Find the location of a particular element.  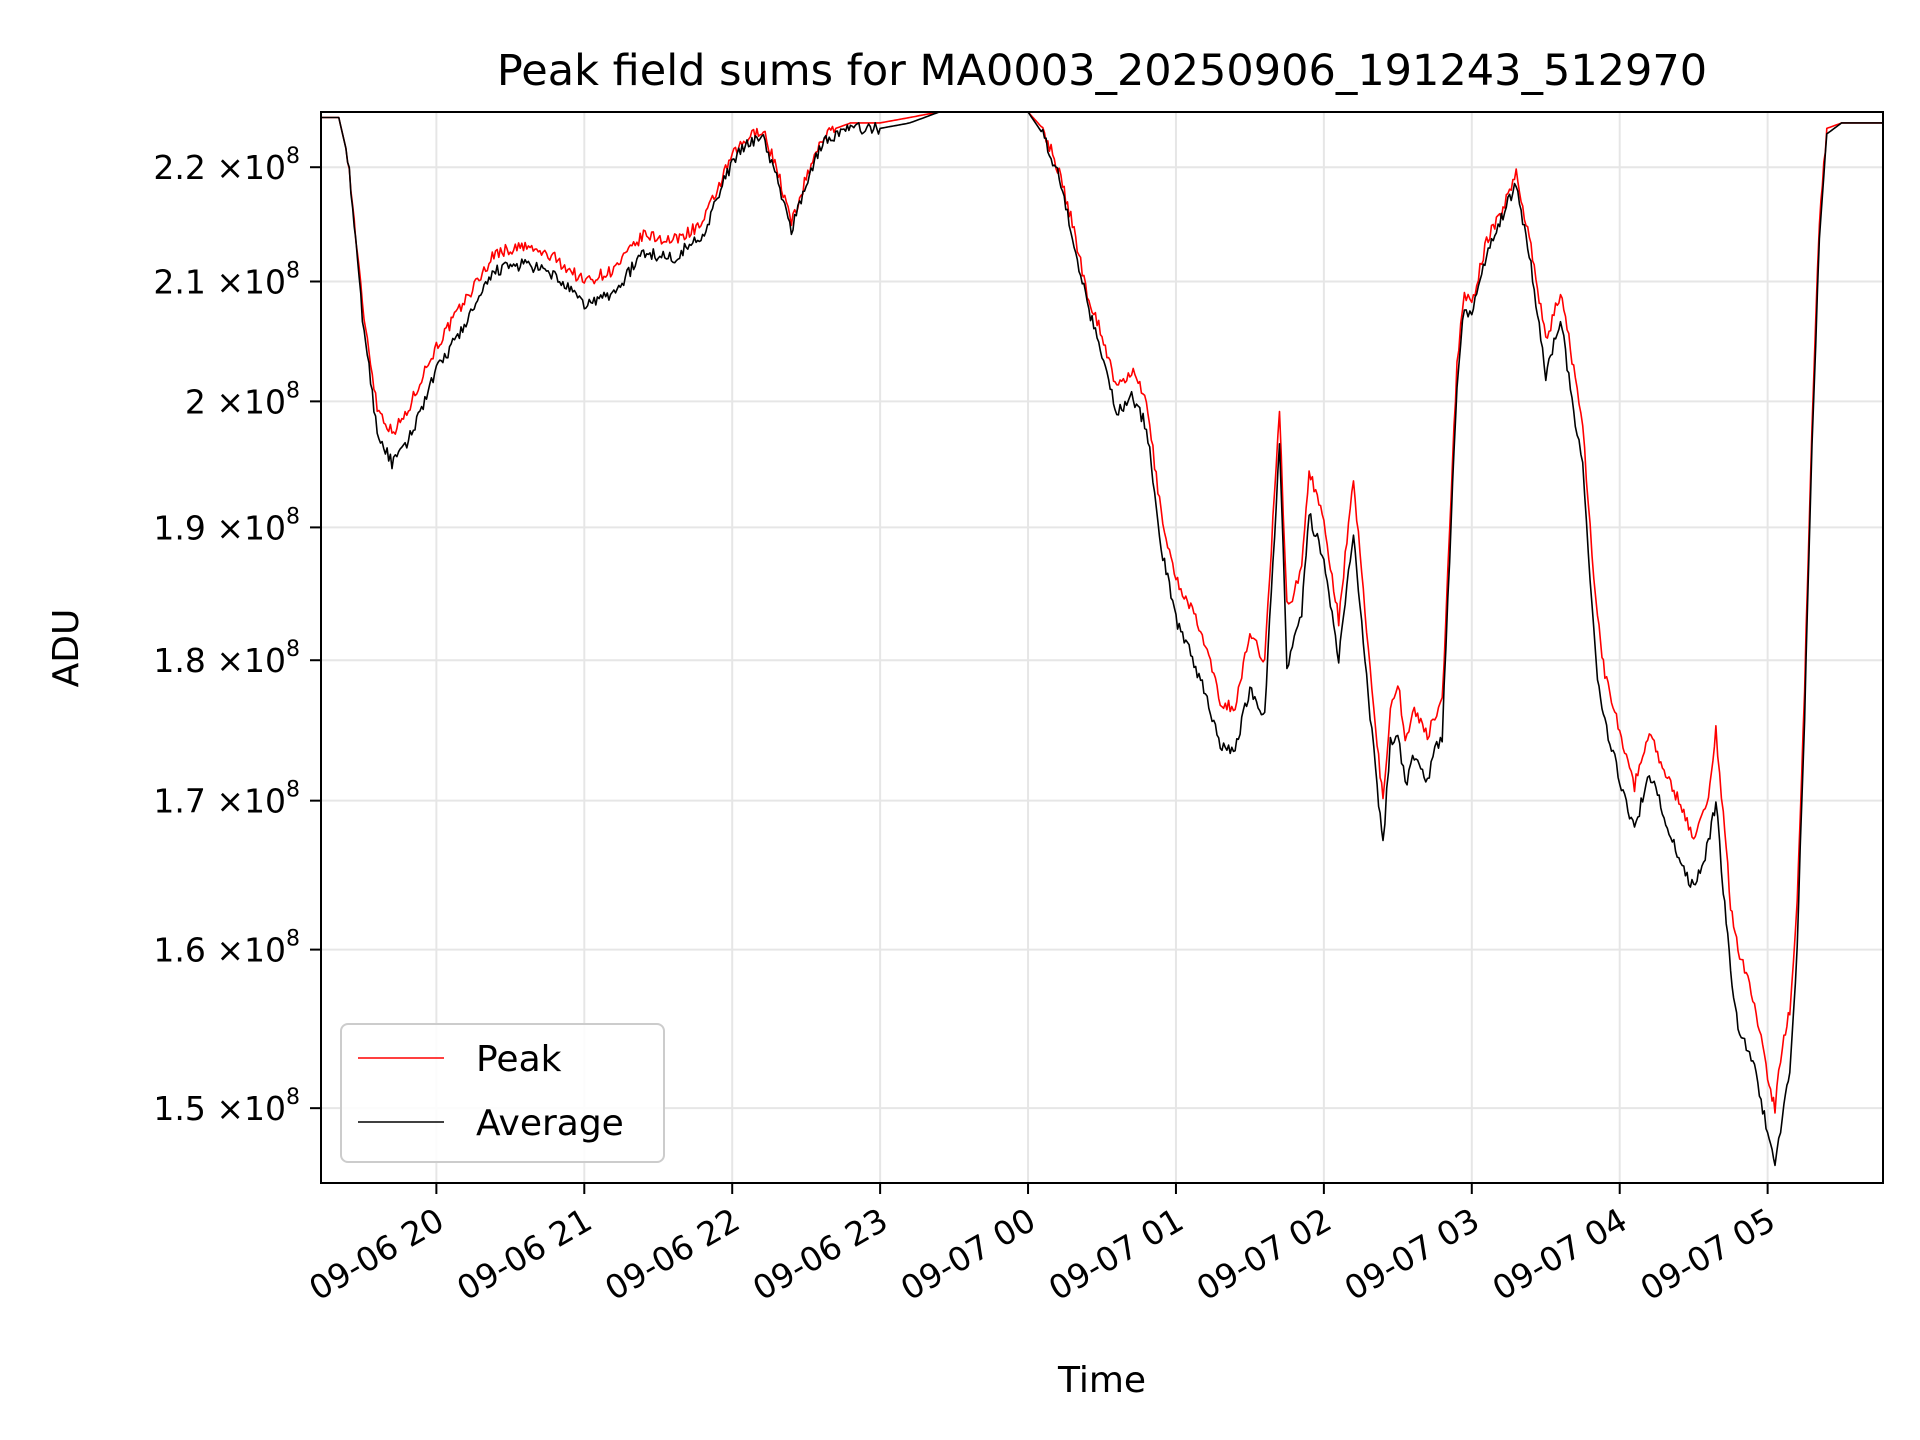

x-axis-label: Time is located at coordinates (1101, 1380).